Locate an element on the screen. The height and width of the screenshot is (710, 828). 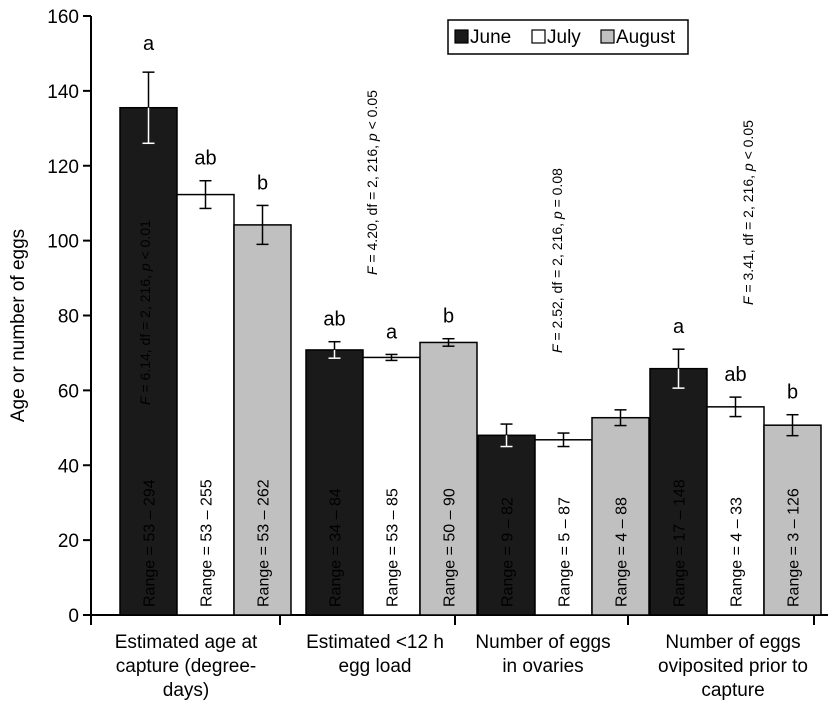
range-label: Range = 34 – 84 is located at coordinates (336, 547).